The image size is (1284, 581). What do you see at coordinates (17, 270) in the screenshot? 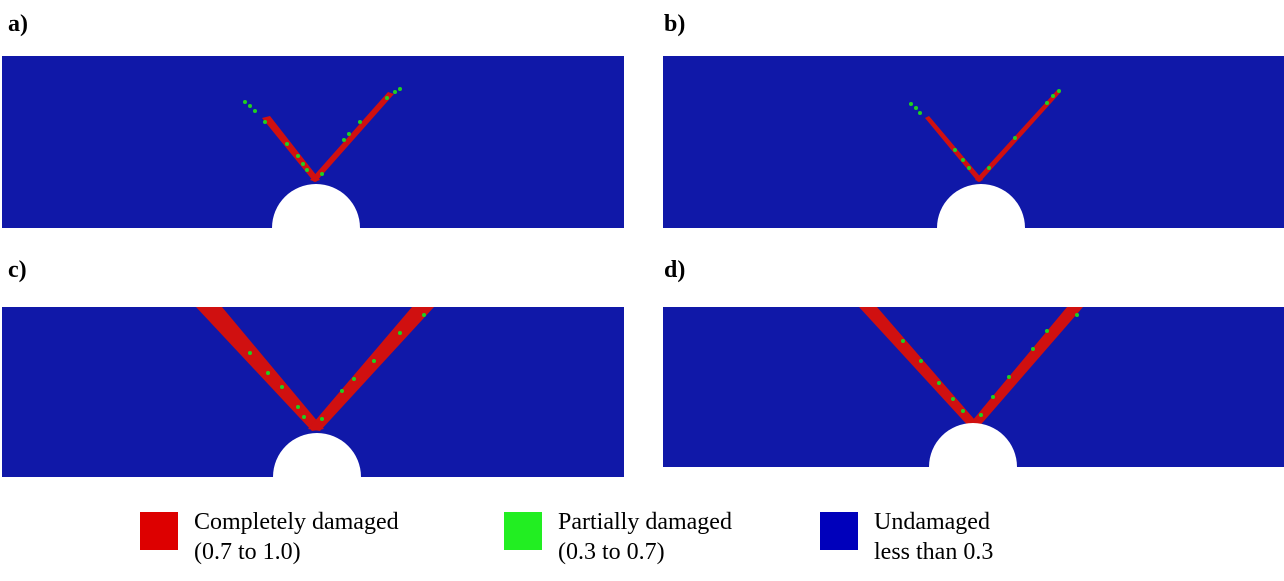
I see `panel-label-c: c)` at bounding box center [17, 270].